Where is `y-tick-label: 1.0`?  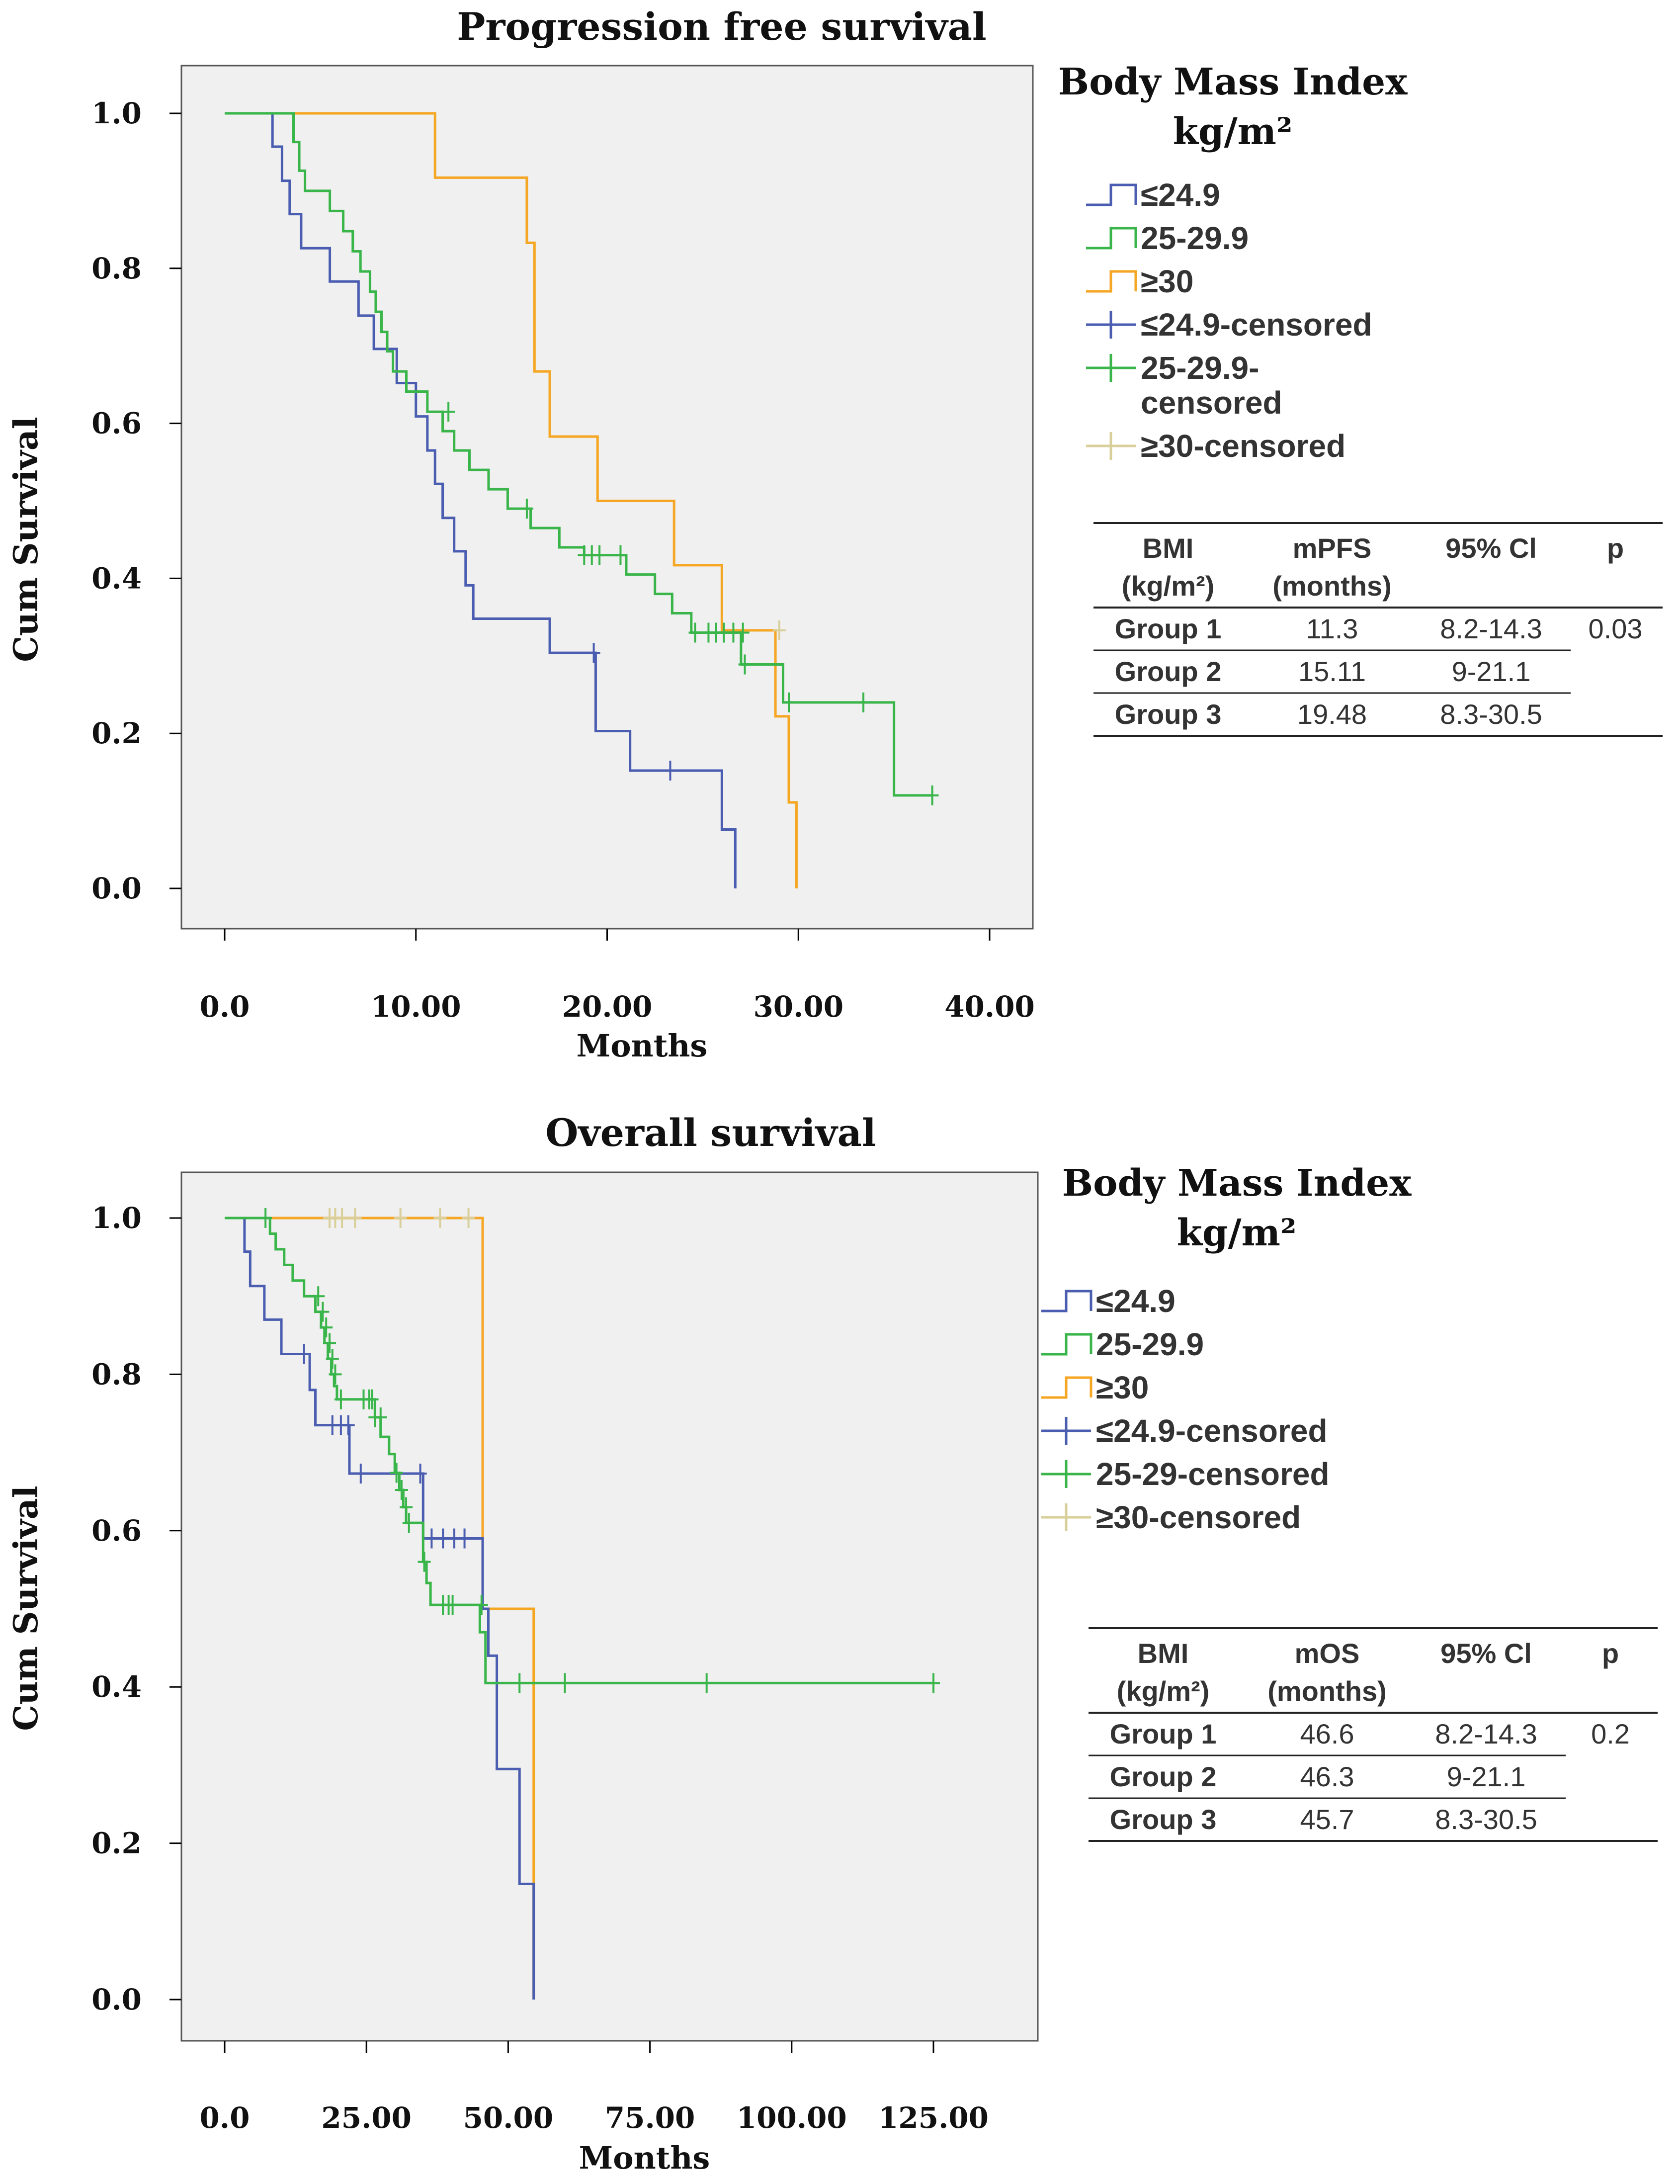 y-tick-label: 1.0 is located at coordinates (116, 113).